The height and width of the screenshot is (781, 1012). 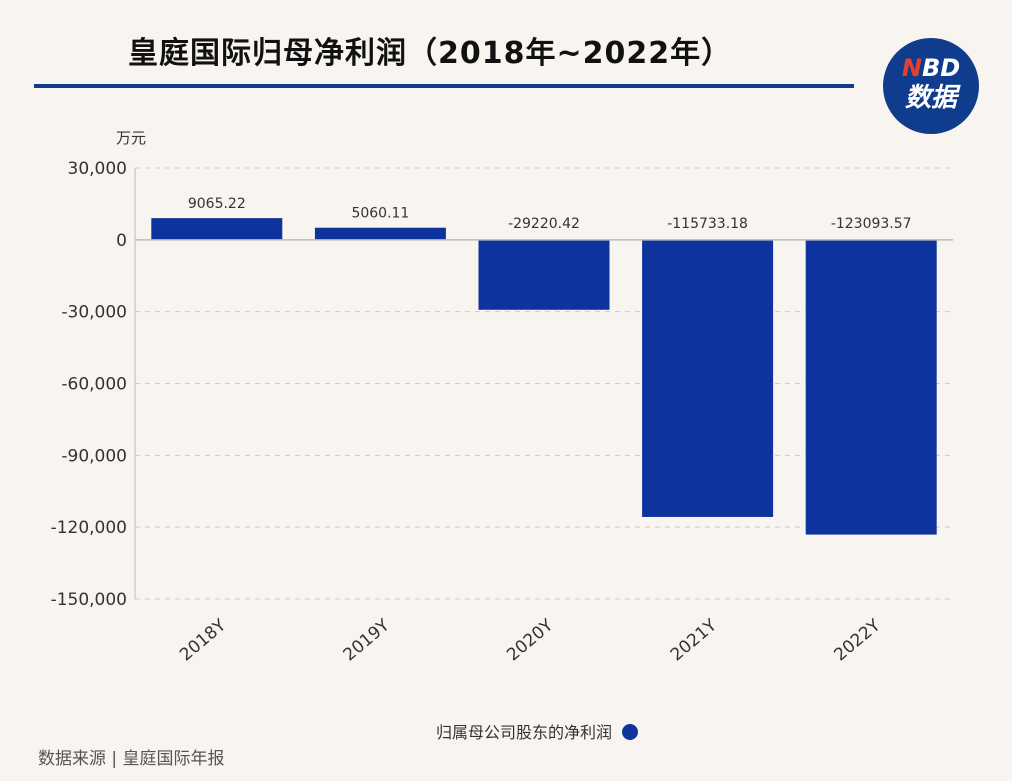 What do you see at coordinates (444, 86) in the screenshot?
I see `title-underline` at bounding box center [444, 86].